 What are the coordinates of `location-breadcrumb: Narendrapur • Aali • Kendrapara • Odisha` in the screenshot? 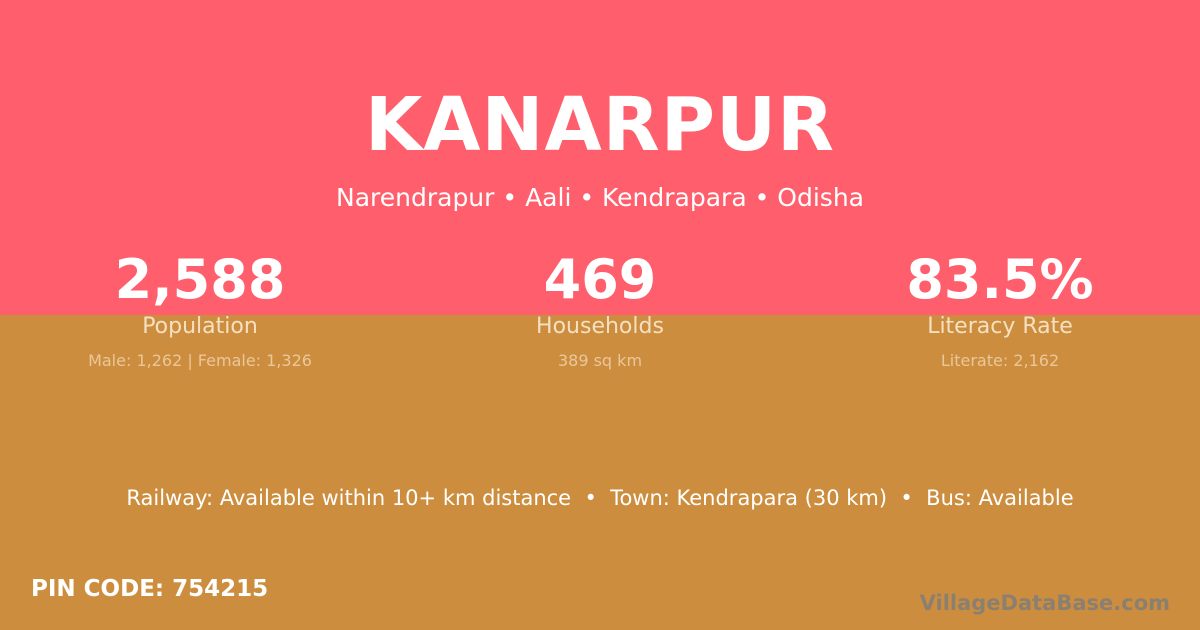 It's located at (600, 197).